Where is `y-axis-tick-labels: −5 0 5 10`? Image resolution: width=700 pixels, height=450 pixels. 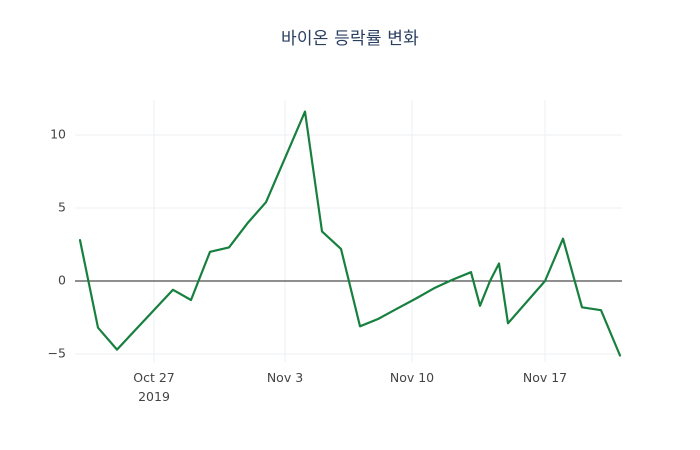 y-axis-tick-labels: −5 0 5 10 is located at coordinates (57, 244).